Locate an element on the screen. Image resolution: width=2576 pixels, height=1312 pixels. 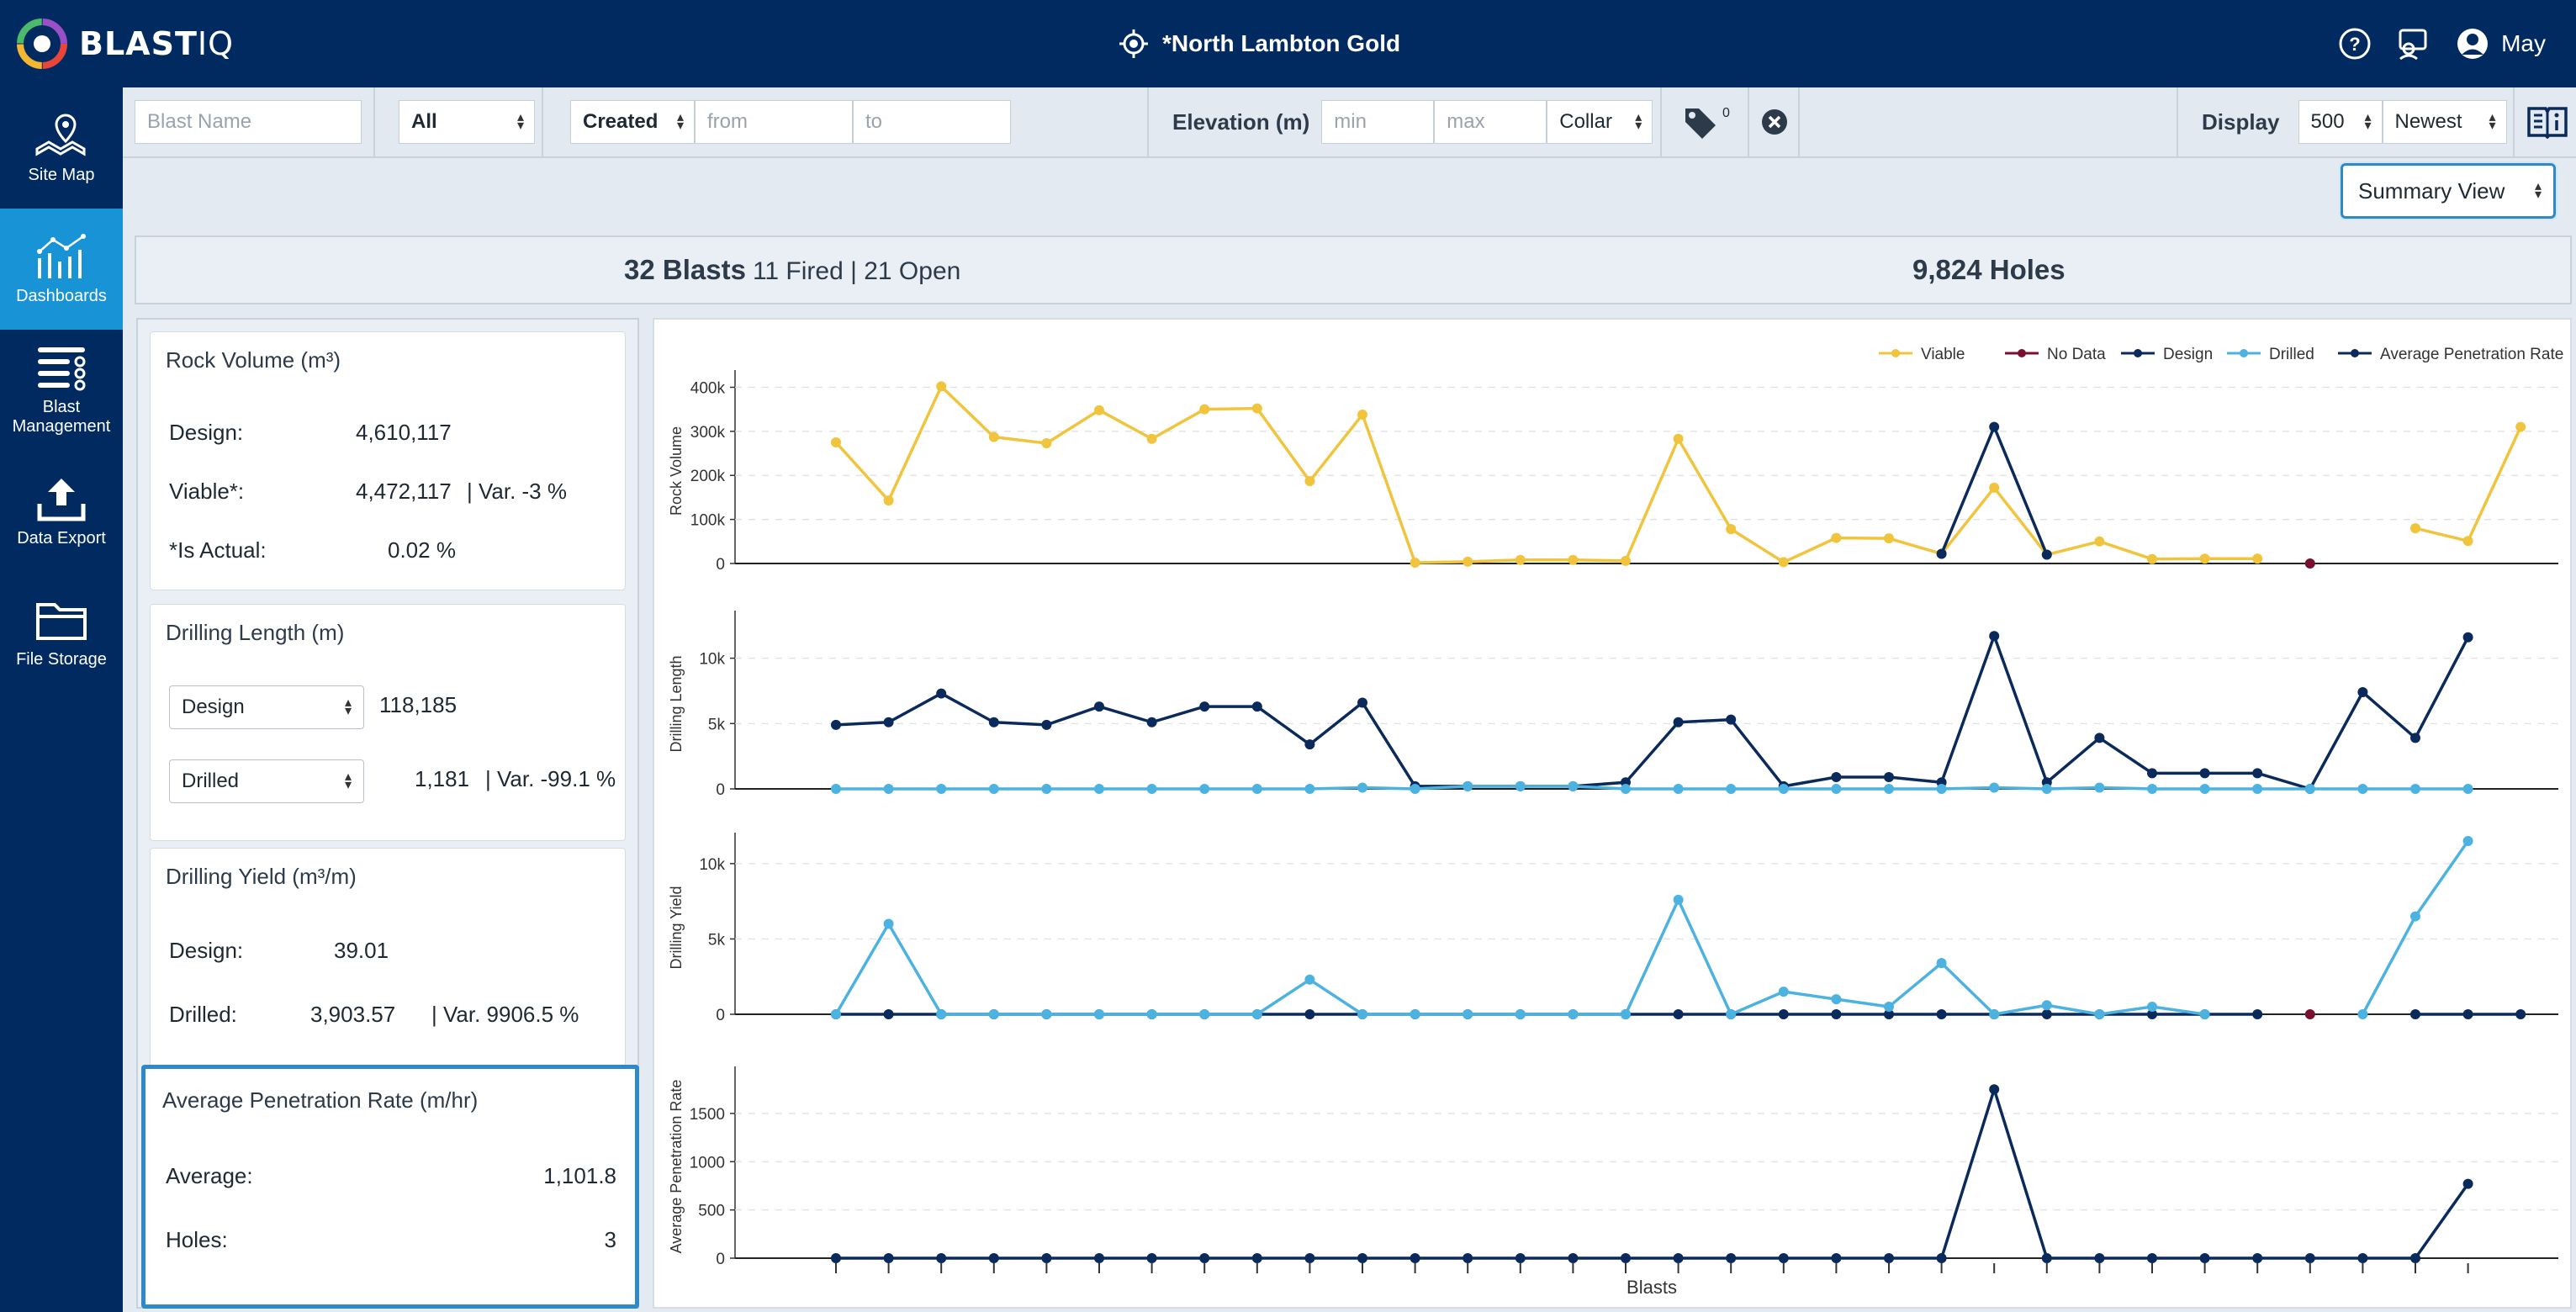
elevation-reference-select: Collar ▴ ▾ is located at coordinates (1600, 122).